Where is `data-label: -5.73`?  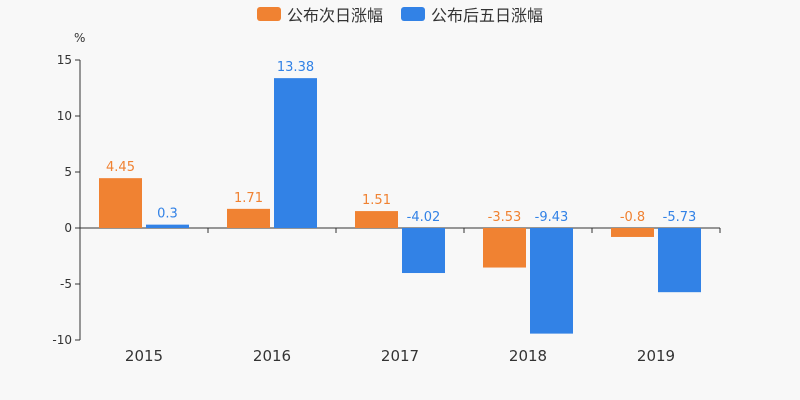 data-label: -5.73 is located at coordinates (680, 217).